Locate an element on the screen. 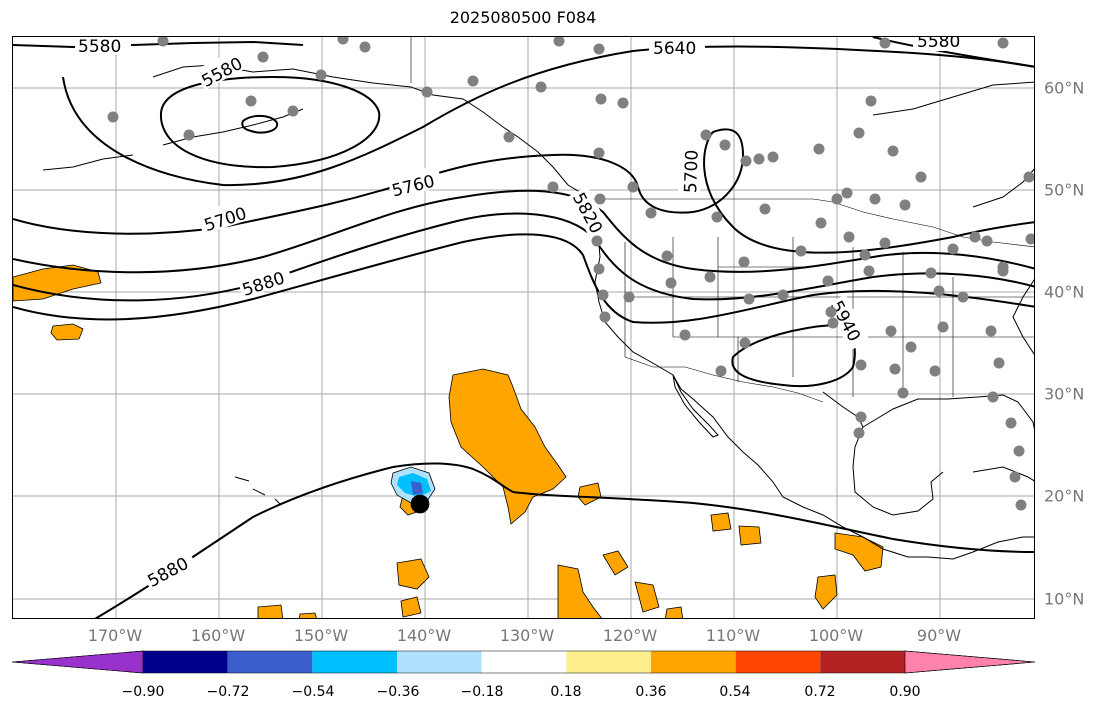 The image size is (1105, 712). contour-label: 5580 is located at coordinates (938, 44).